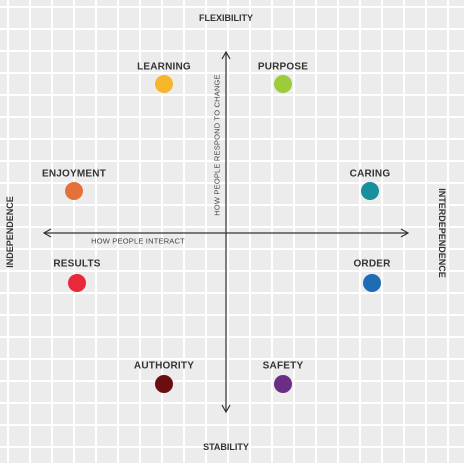 Image resolution: width=464 pixels, height=463 pixels. Describe the element at coordinates (164, 84) in the screenshot. I see `style-dot-learning` at that location.